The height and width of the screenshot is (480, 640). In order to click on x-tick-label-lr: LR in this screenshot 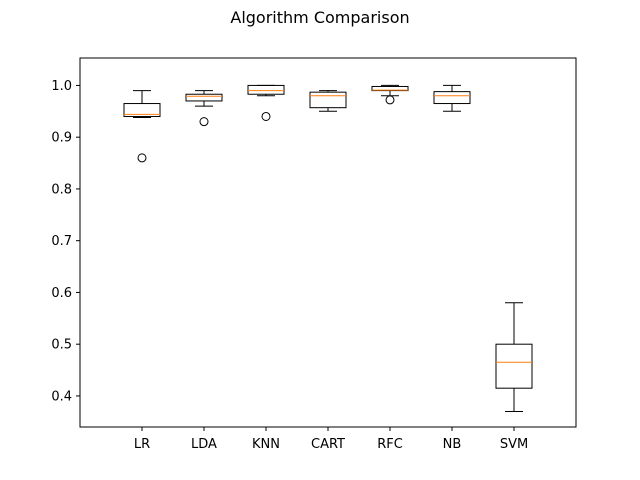, I will do `click(142, 444)`.